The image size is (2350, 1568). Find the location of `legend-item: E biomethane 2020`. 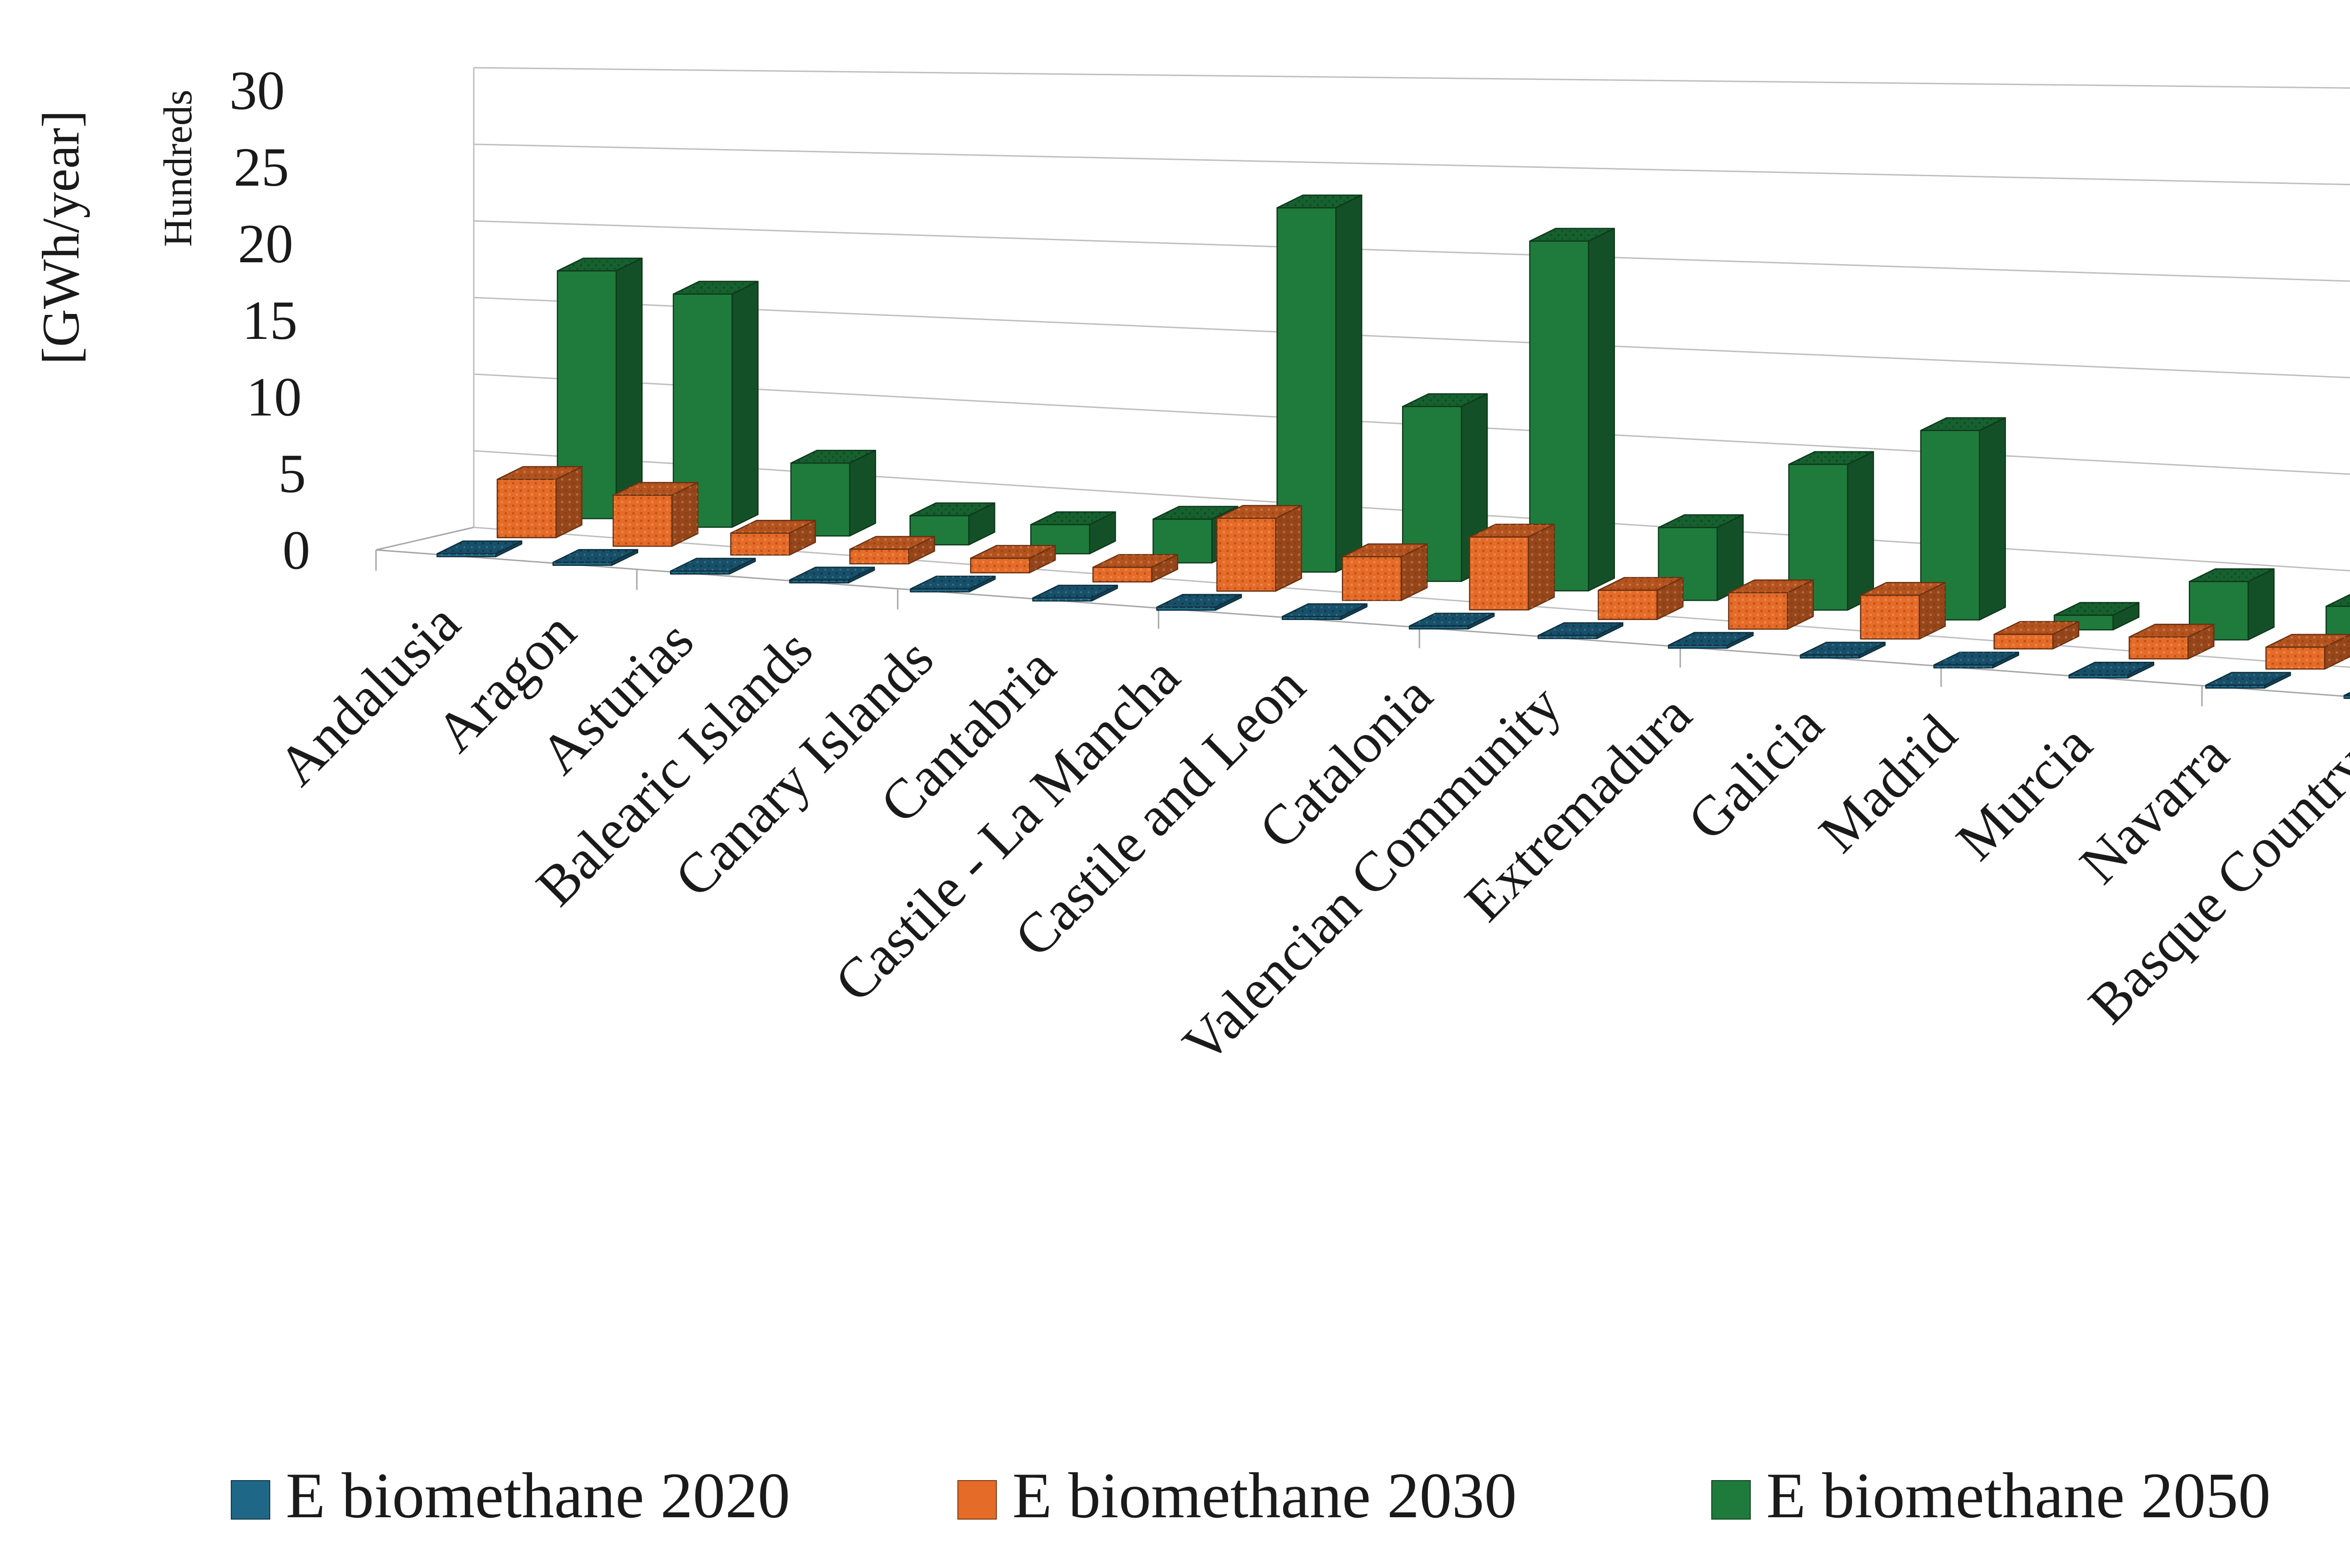

legend-item: E biomethane 2020 is located at coordinates (510, 1495).